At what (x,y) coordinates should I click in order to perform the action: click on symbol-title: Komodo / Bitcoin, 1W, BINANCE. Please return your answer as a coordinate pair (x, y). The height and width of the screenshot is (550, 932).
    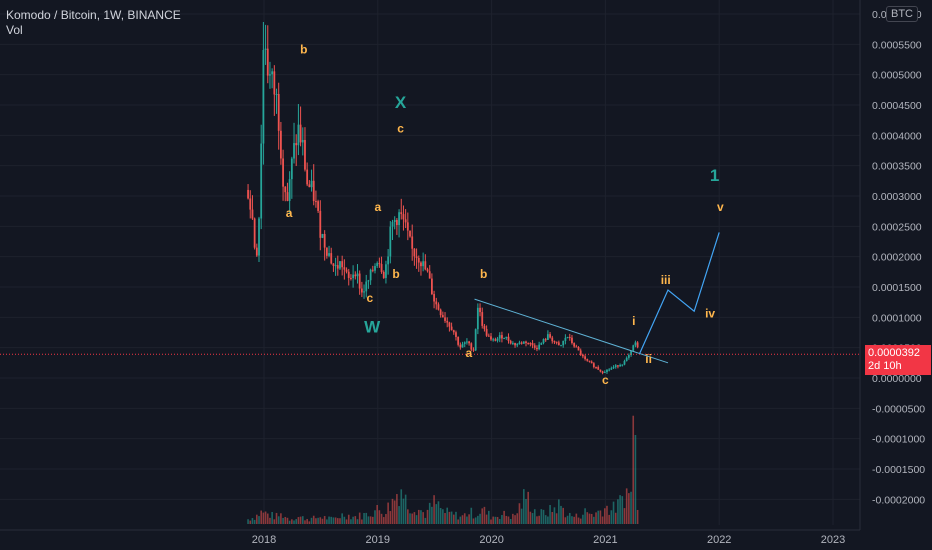
    Looking at the image, I should click on (93, 15).